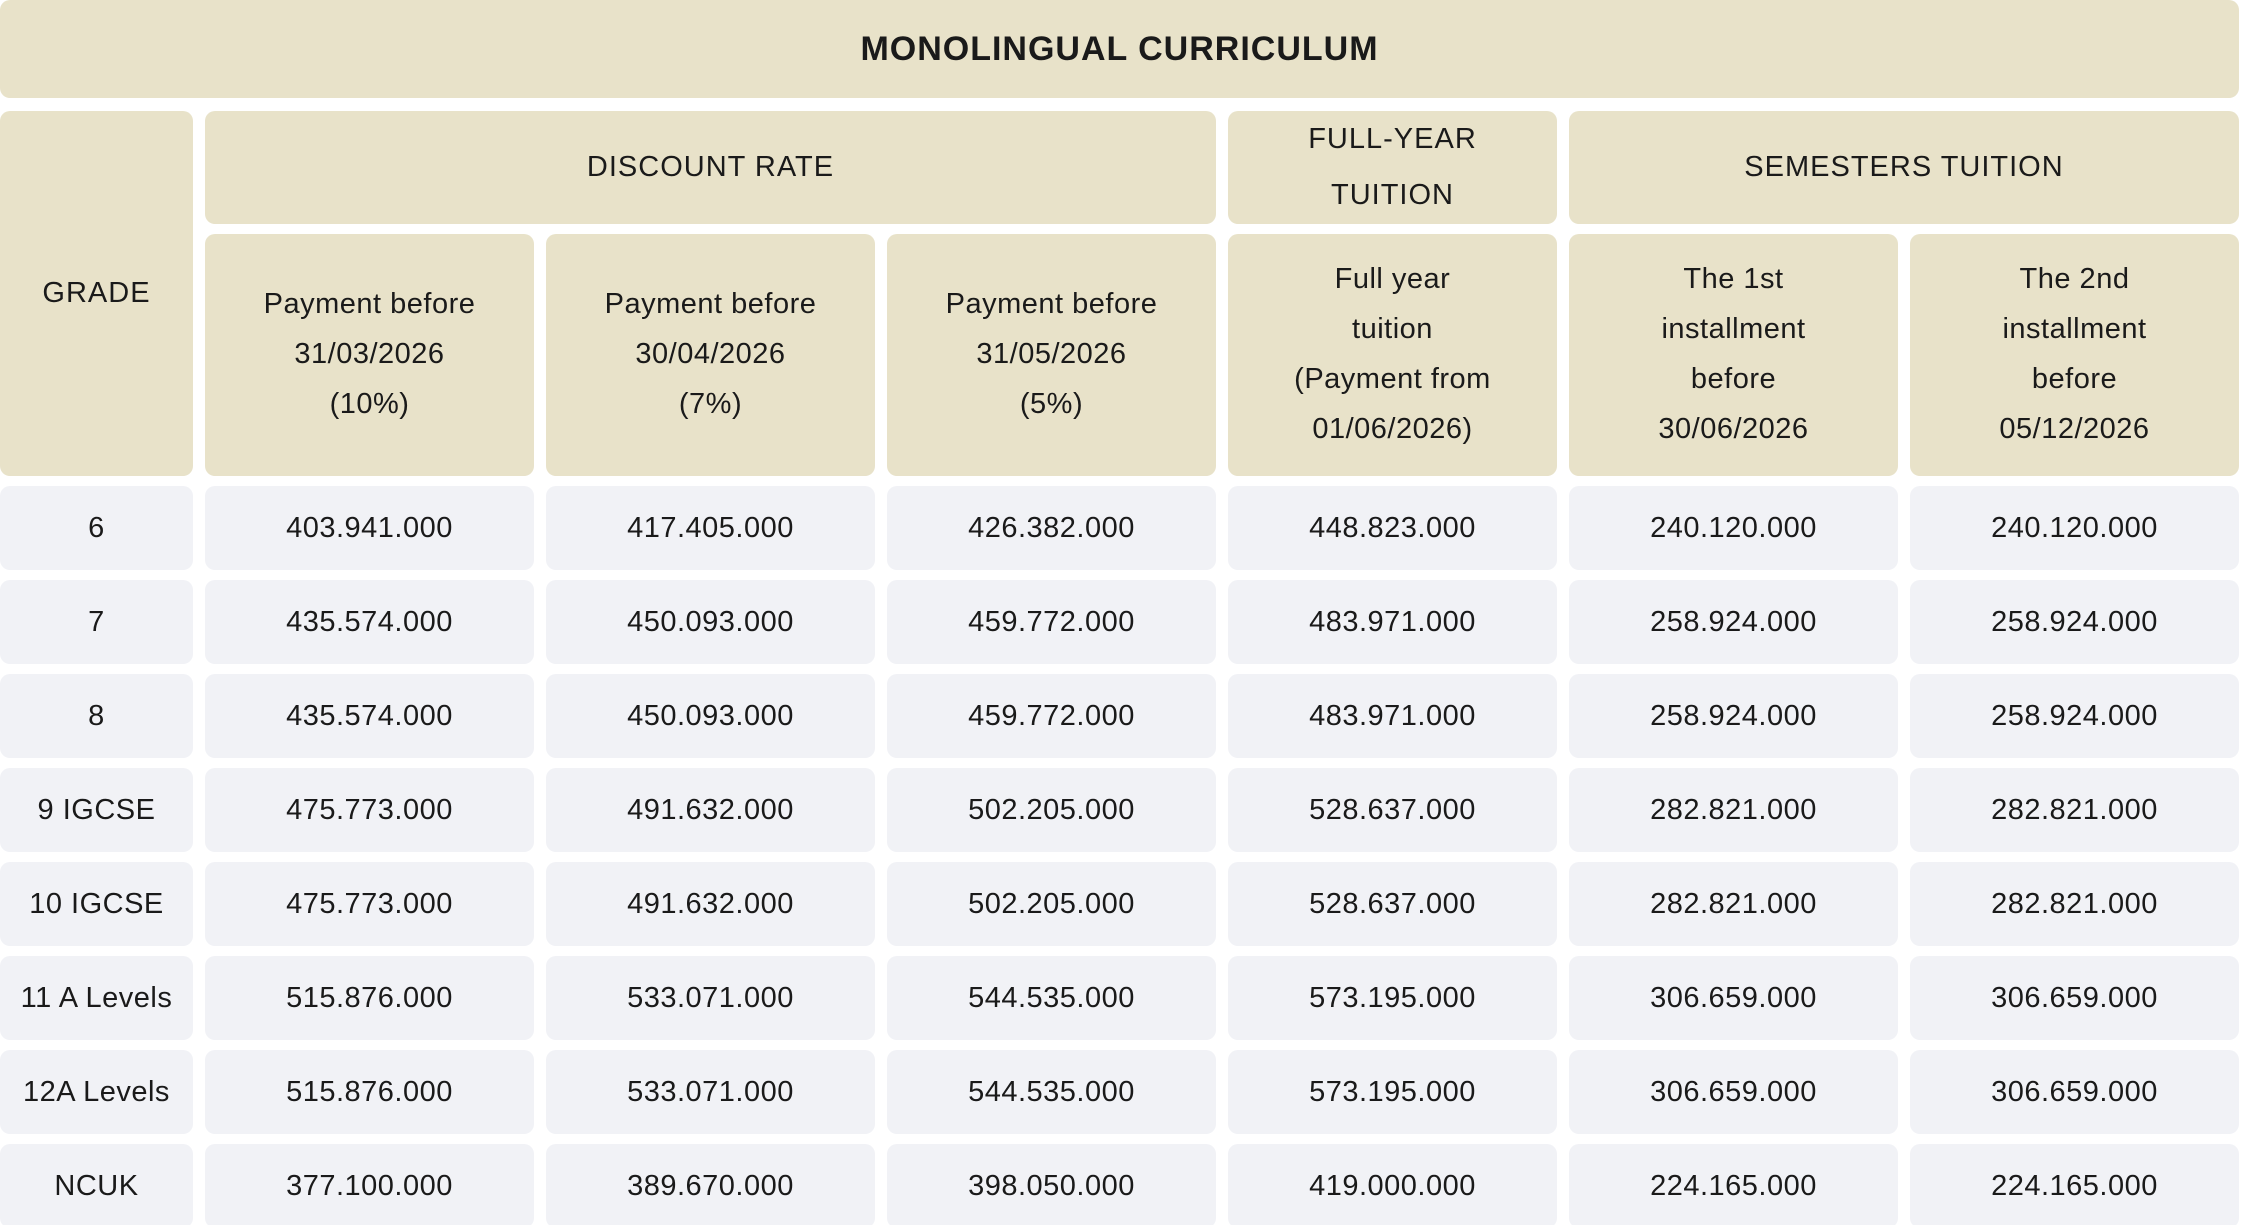  Describe the element at coordinates (96, 293) in the screenshot. I see `grade-column-header: GRADE` at that location.